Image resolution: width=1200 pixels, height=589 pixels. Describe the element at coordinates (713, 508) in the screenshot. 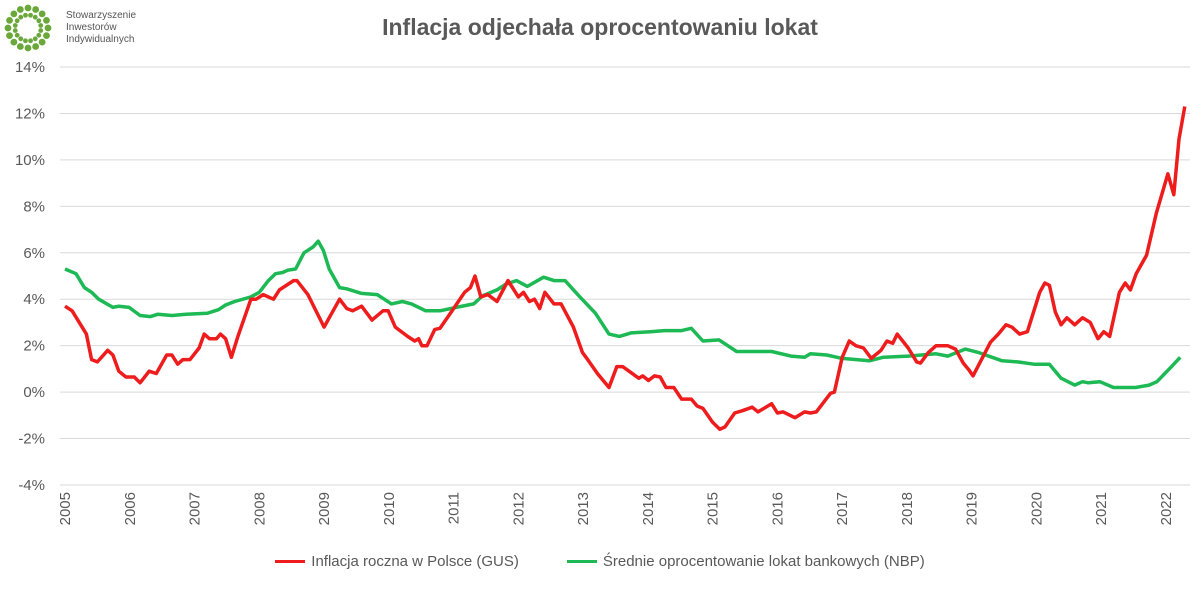

I see `x-tick-label: 2015` at that location.